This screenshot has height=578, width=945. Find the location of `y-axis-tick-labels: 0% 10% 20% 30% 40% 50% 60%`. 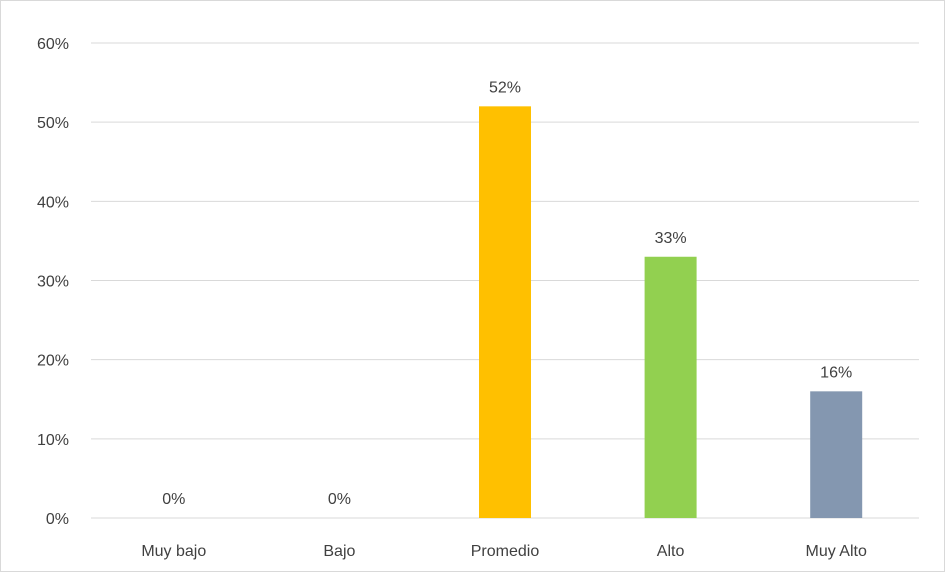

y-axis-tick-labels: 0% 10% 20% 30% 40% 50% 60% is located at coordinates (53, 282).